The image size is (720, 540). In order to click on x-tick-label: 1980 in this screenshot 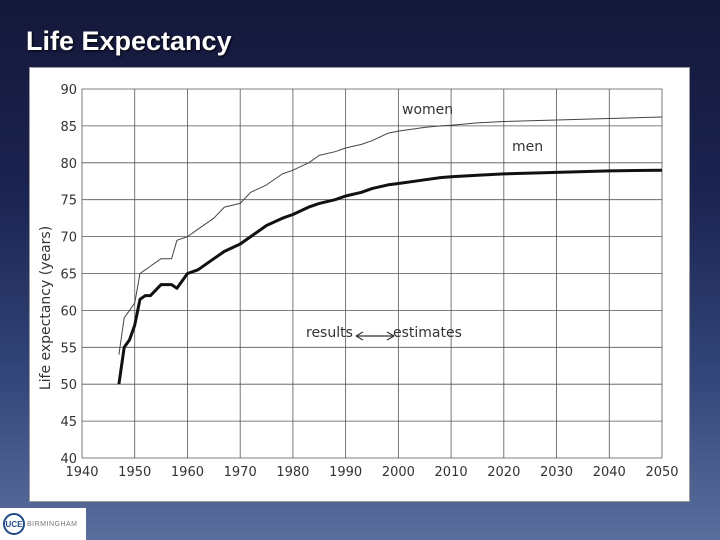, I will do `click(292, 472)`.